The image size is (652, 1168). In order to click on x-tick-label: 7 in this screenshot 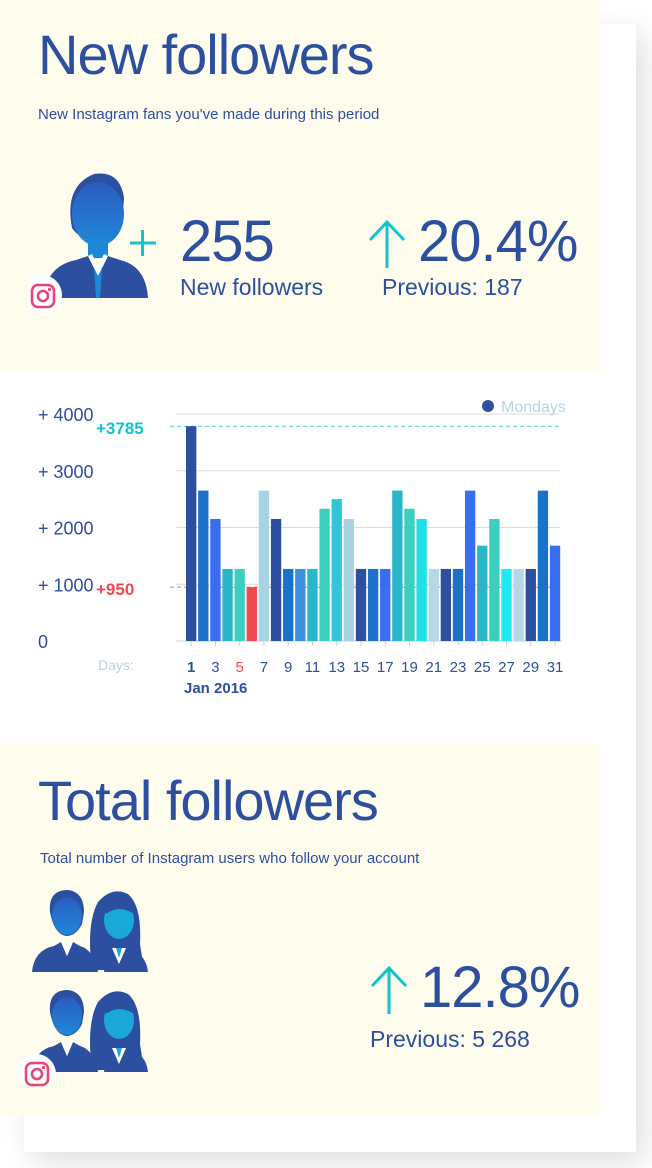, I will do `click(264, 667)`.